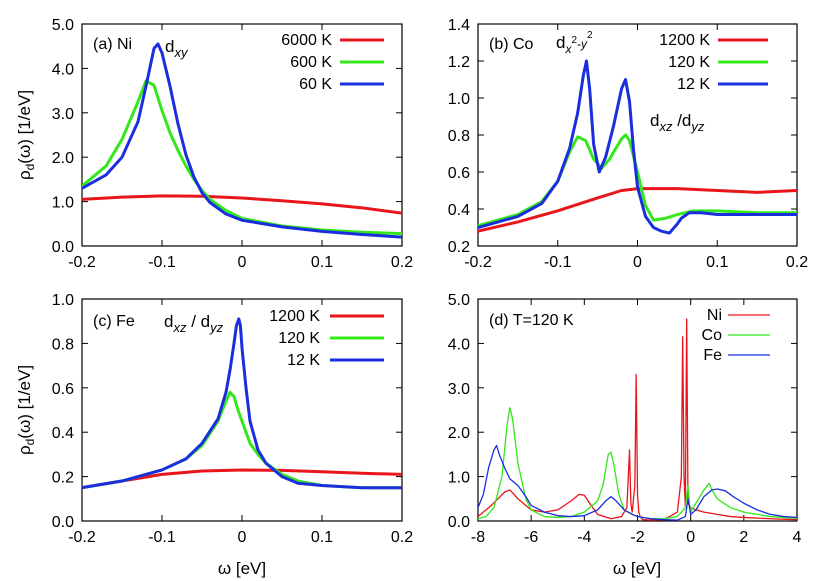 The image size is (830, 581). What do you see at coordinates (459, 25) in the screenshot?
I see `y-tick-label: 1.4` at bounding box center [459, 25].